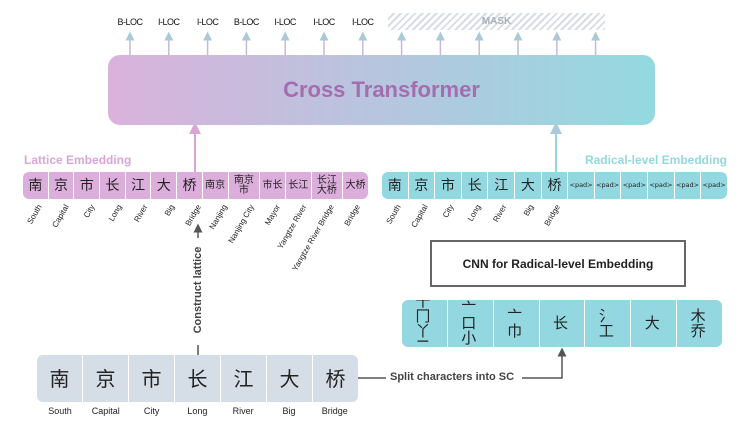 The image size is (740, 427). Describe the element at coordinates (517, 323) in the screenshot. I see `radical-group: 亠巾` at that location.